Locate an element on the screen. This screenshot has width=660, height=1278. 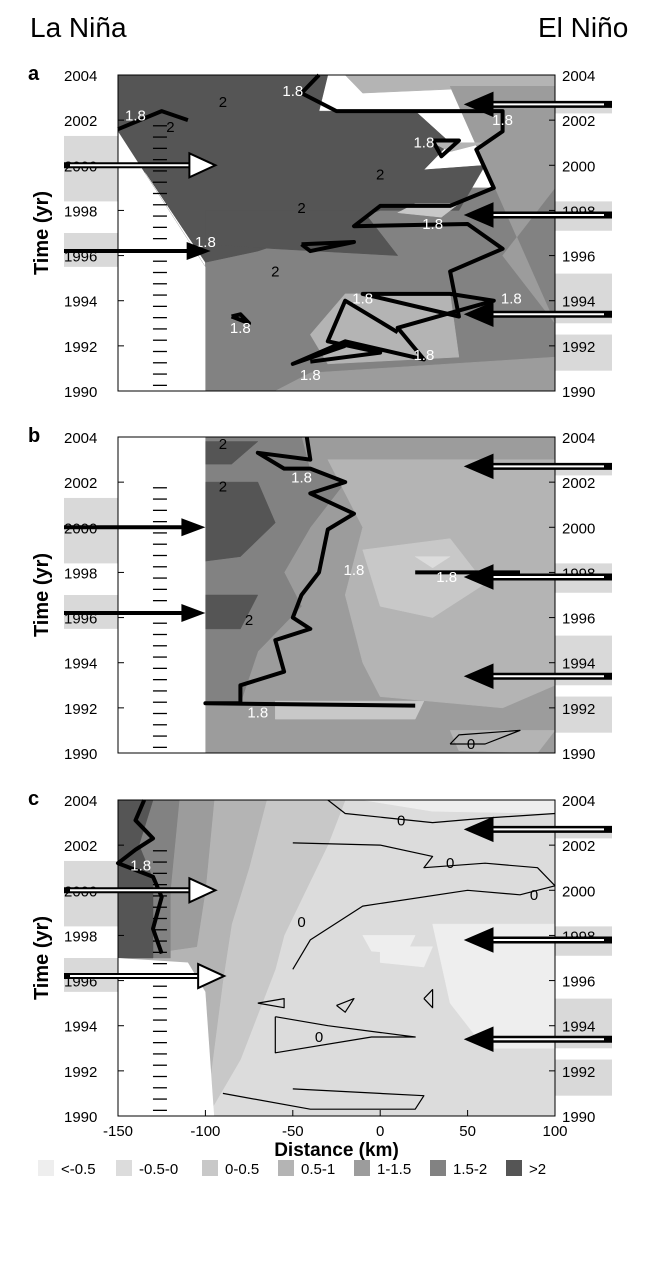
x-tick-label: -50 is located at coordinates (293, 1131).